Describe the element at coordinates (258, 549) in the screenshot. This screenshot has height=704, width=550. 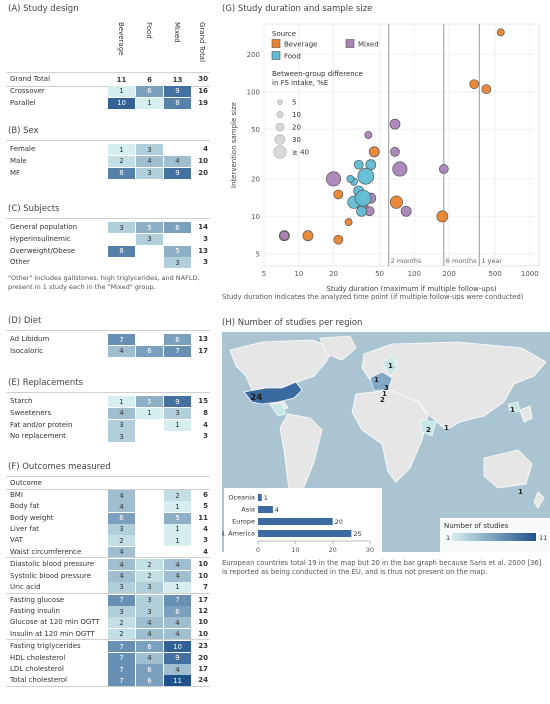
I see `bar-tick-label: 0` at that location.